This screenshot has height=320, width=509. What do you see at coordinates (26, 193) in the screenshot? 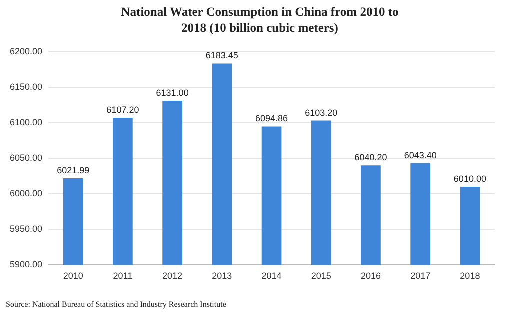
I see `y-tick-label: 6000.00` at bounding box center [26, 193].